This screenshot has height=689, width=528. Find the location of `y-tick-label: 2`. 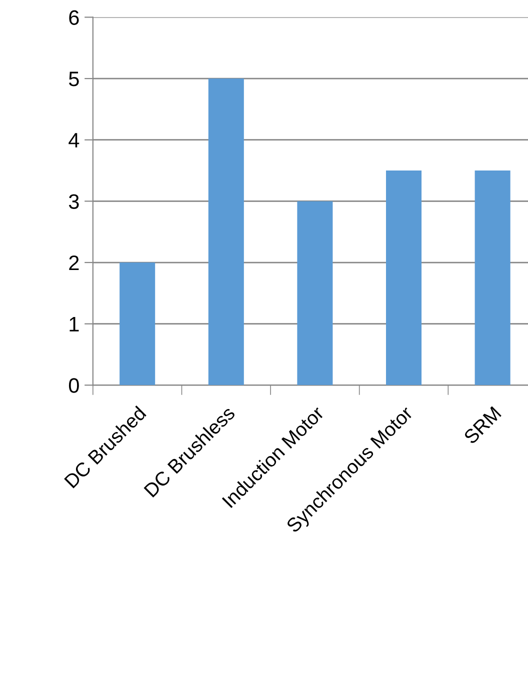

y-tick-label: 2 is located at coordinates (74, 263).